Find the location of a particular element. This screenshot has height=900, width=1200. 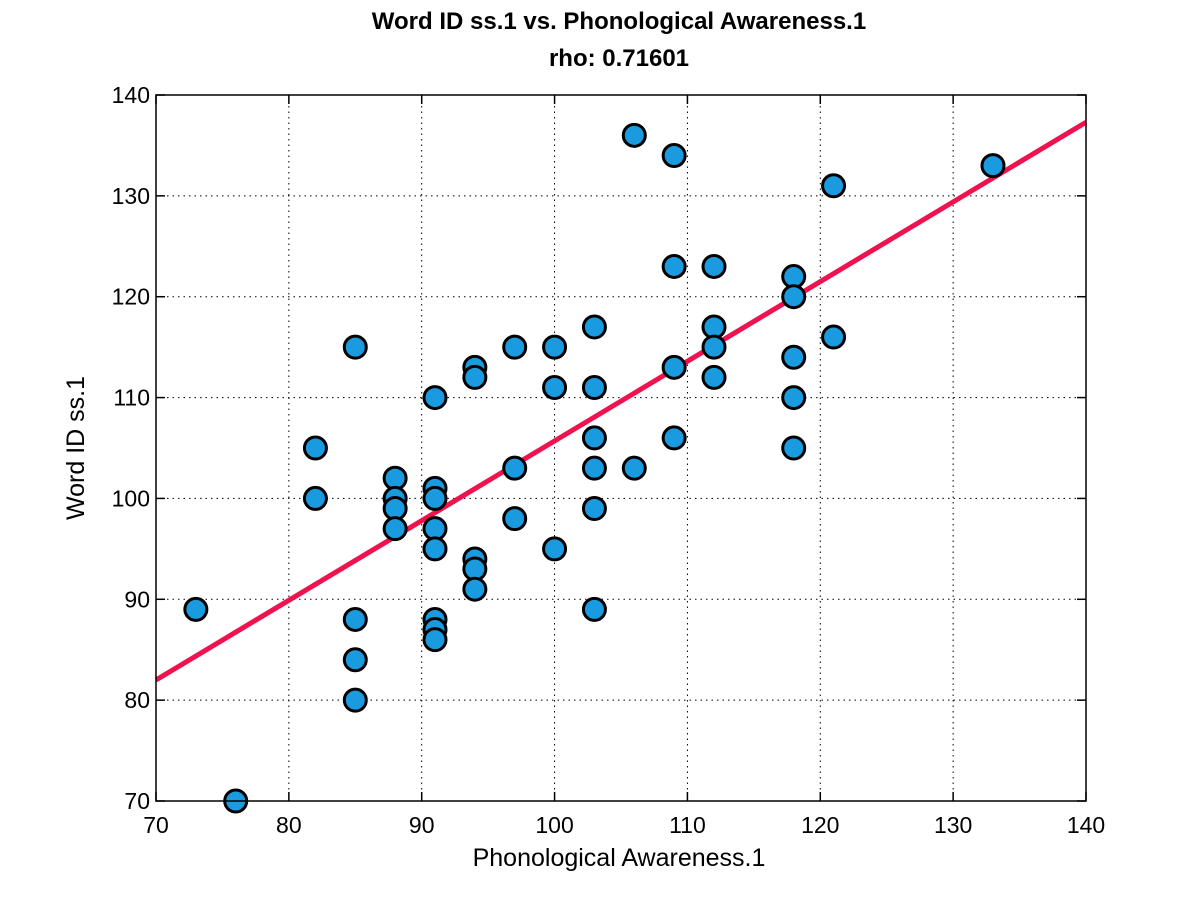

x-axis-label: Phonological Awareness.1 is located at coordinates (619, 858).